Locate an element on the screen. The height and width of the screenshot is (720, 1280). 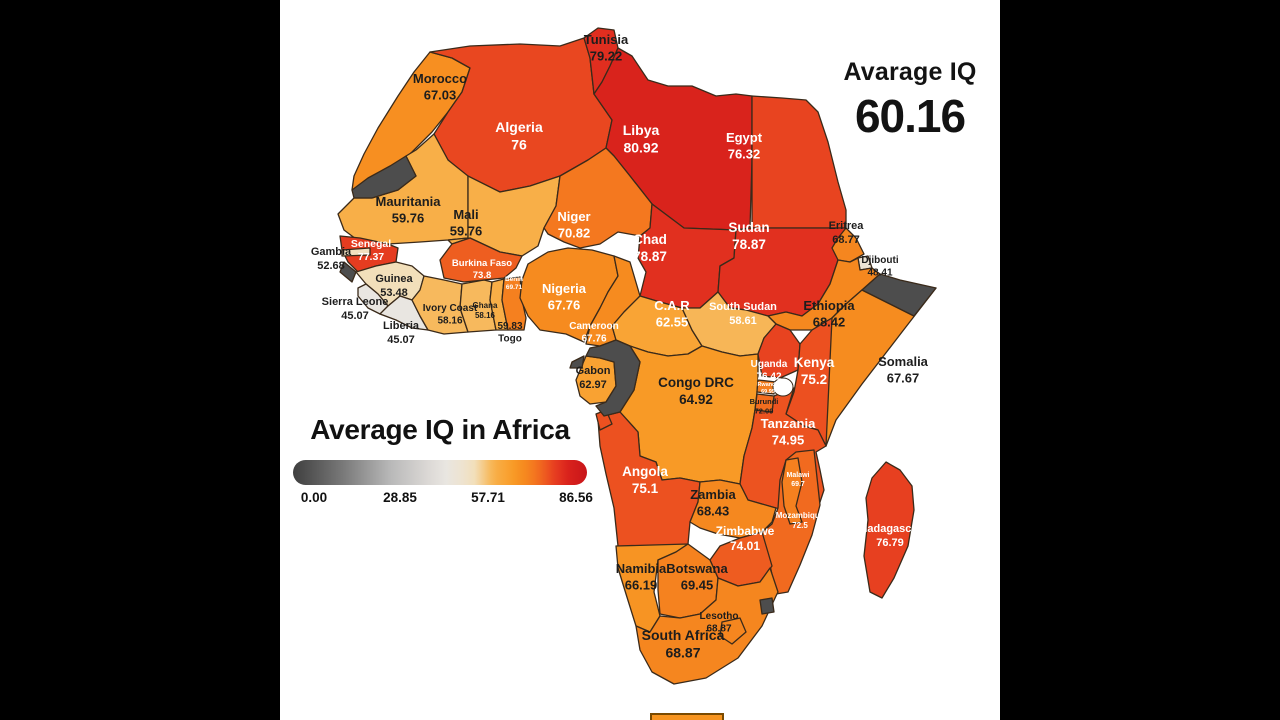
country-label-mauritania-value: 59.76 is located at coordinates (408, 217).